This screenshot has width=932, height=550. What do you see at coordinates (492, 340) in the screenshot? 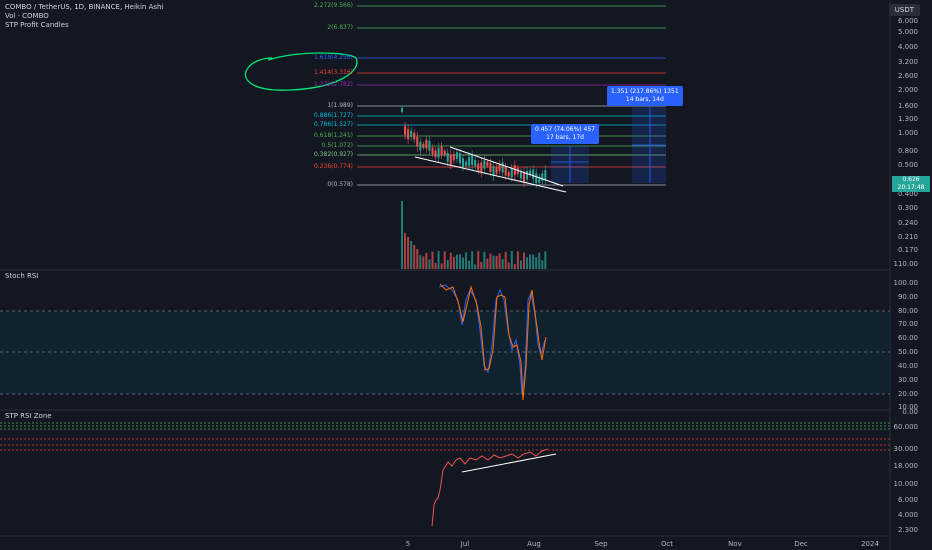
I see `stoch-k-line` at bounding box center [492, 340].